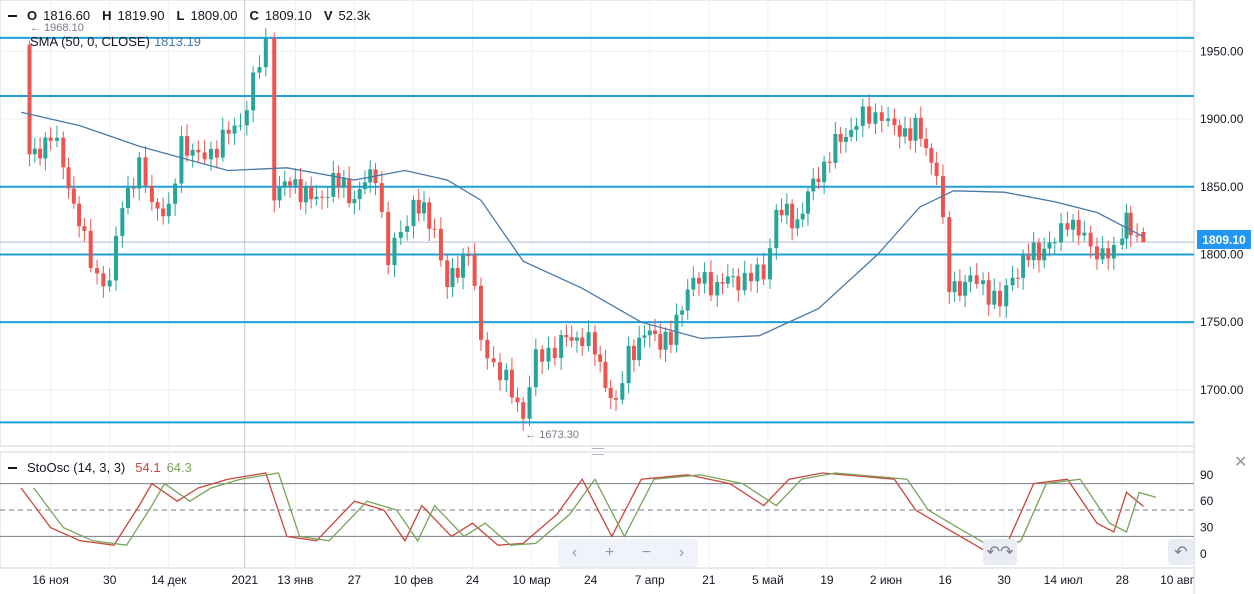  I want to click on reset-scale-button: ↶↷, so click(1000, 552).